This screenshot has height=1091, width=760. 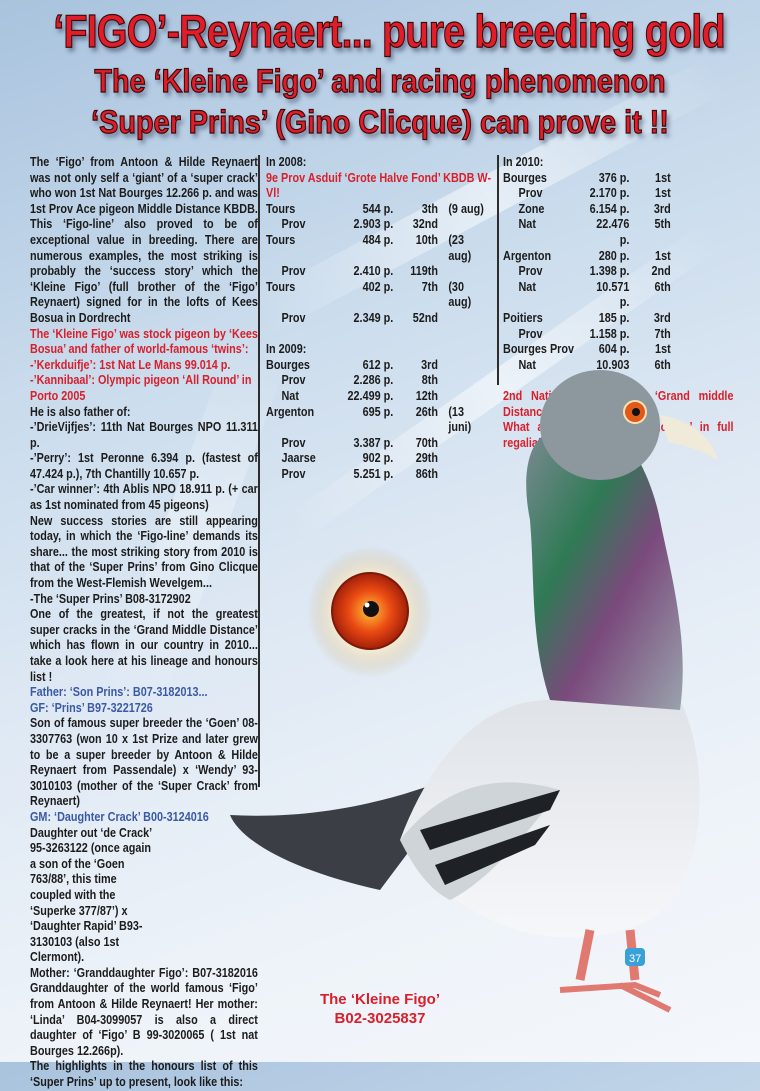 I want to click on result-row: Poitiers 185 p. 3rd, so click(x=618, y=319).